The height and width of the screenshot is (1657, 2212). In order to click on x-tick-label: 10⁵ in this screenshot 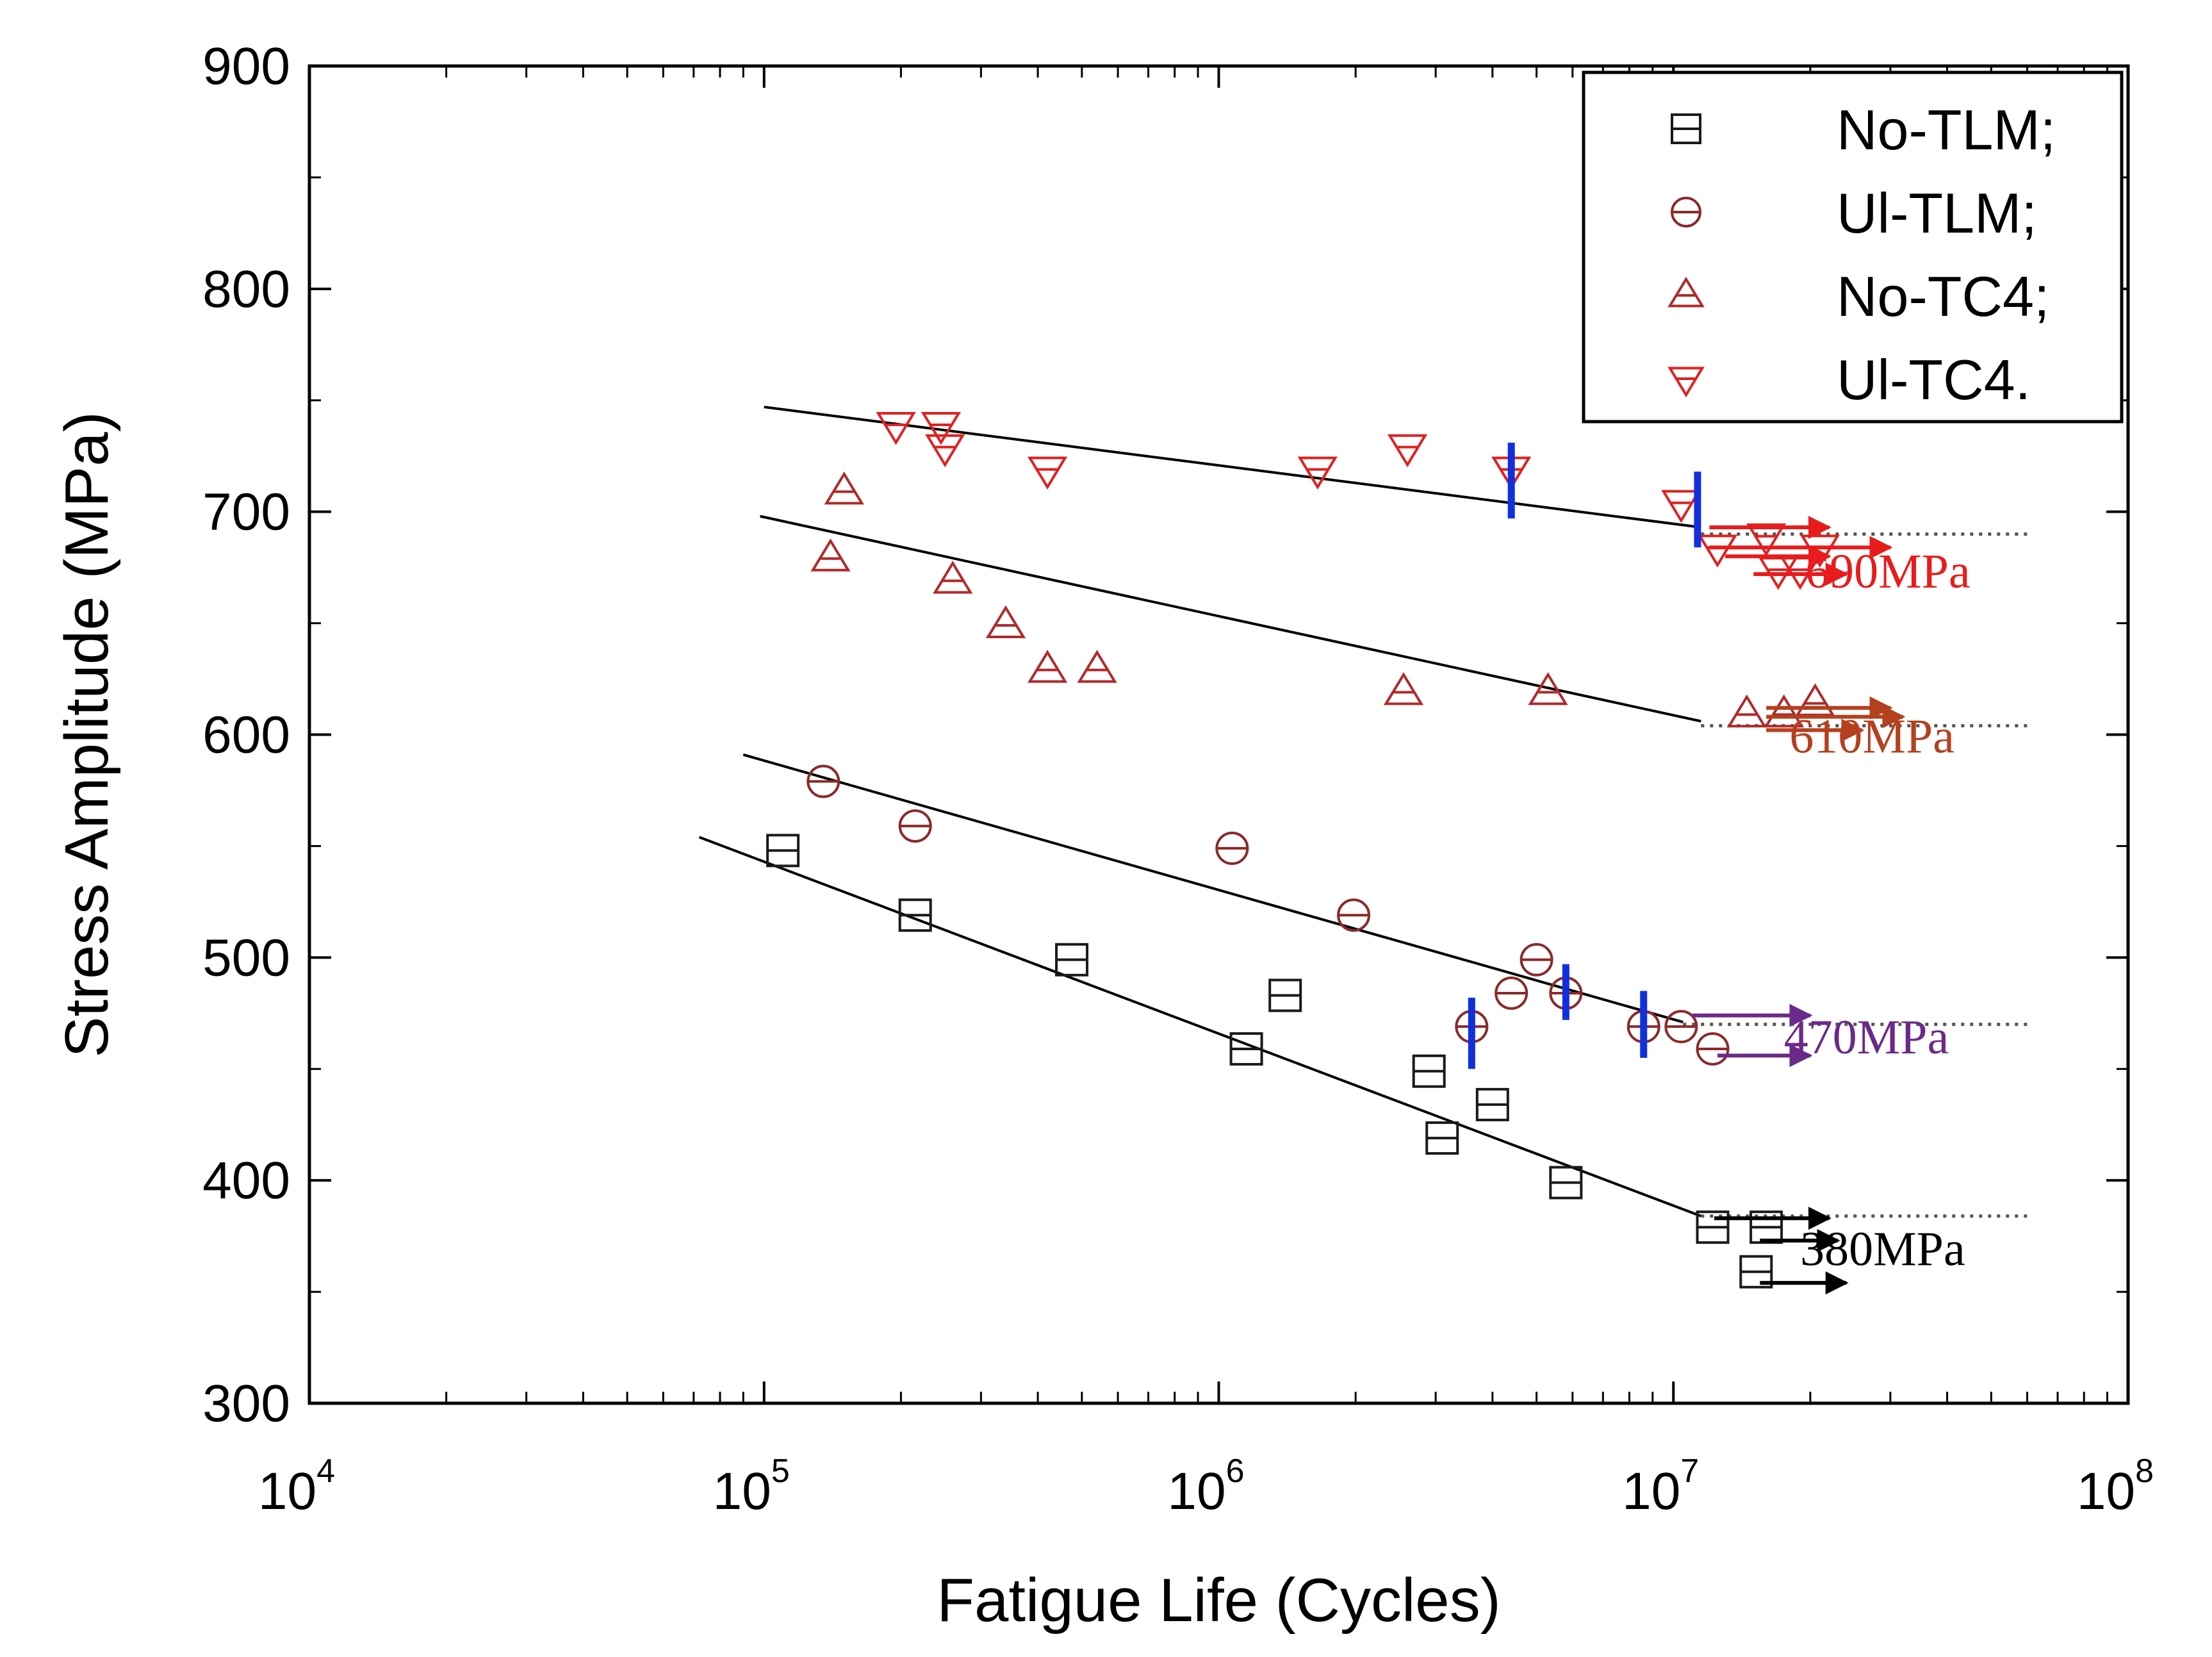, I will do `click(752, 1487)`.